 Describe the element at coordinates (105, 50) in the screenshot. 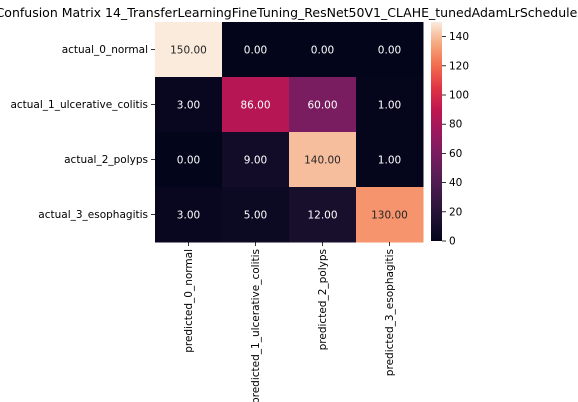

I see `row-label: actual_0_normal` at that location.